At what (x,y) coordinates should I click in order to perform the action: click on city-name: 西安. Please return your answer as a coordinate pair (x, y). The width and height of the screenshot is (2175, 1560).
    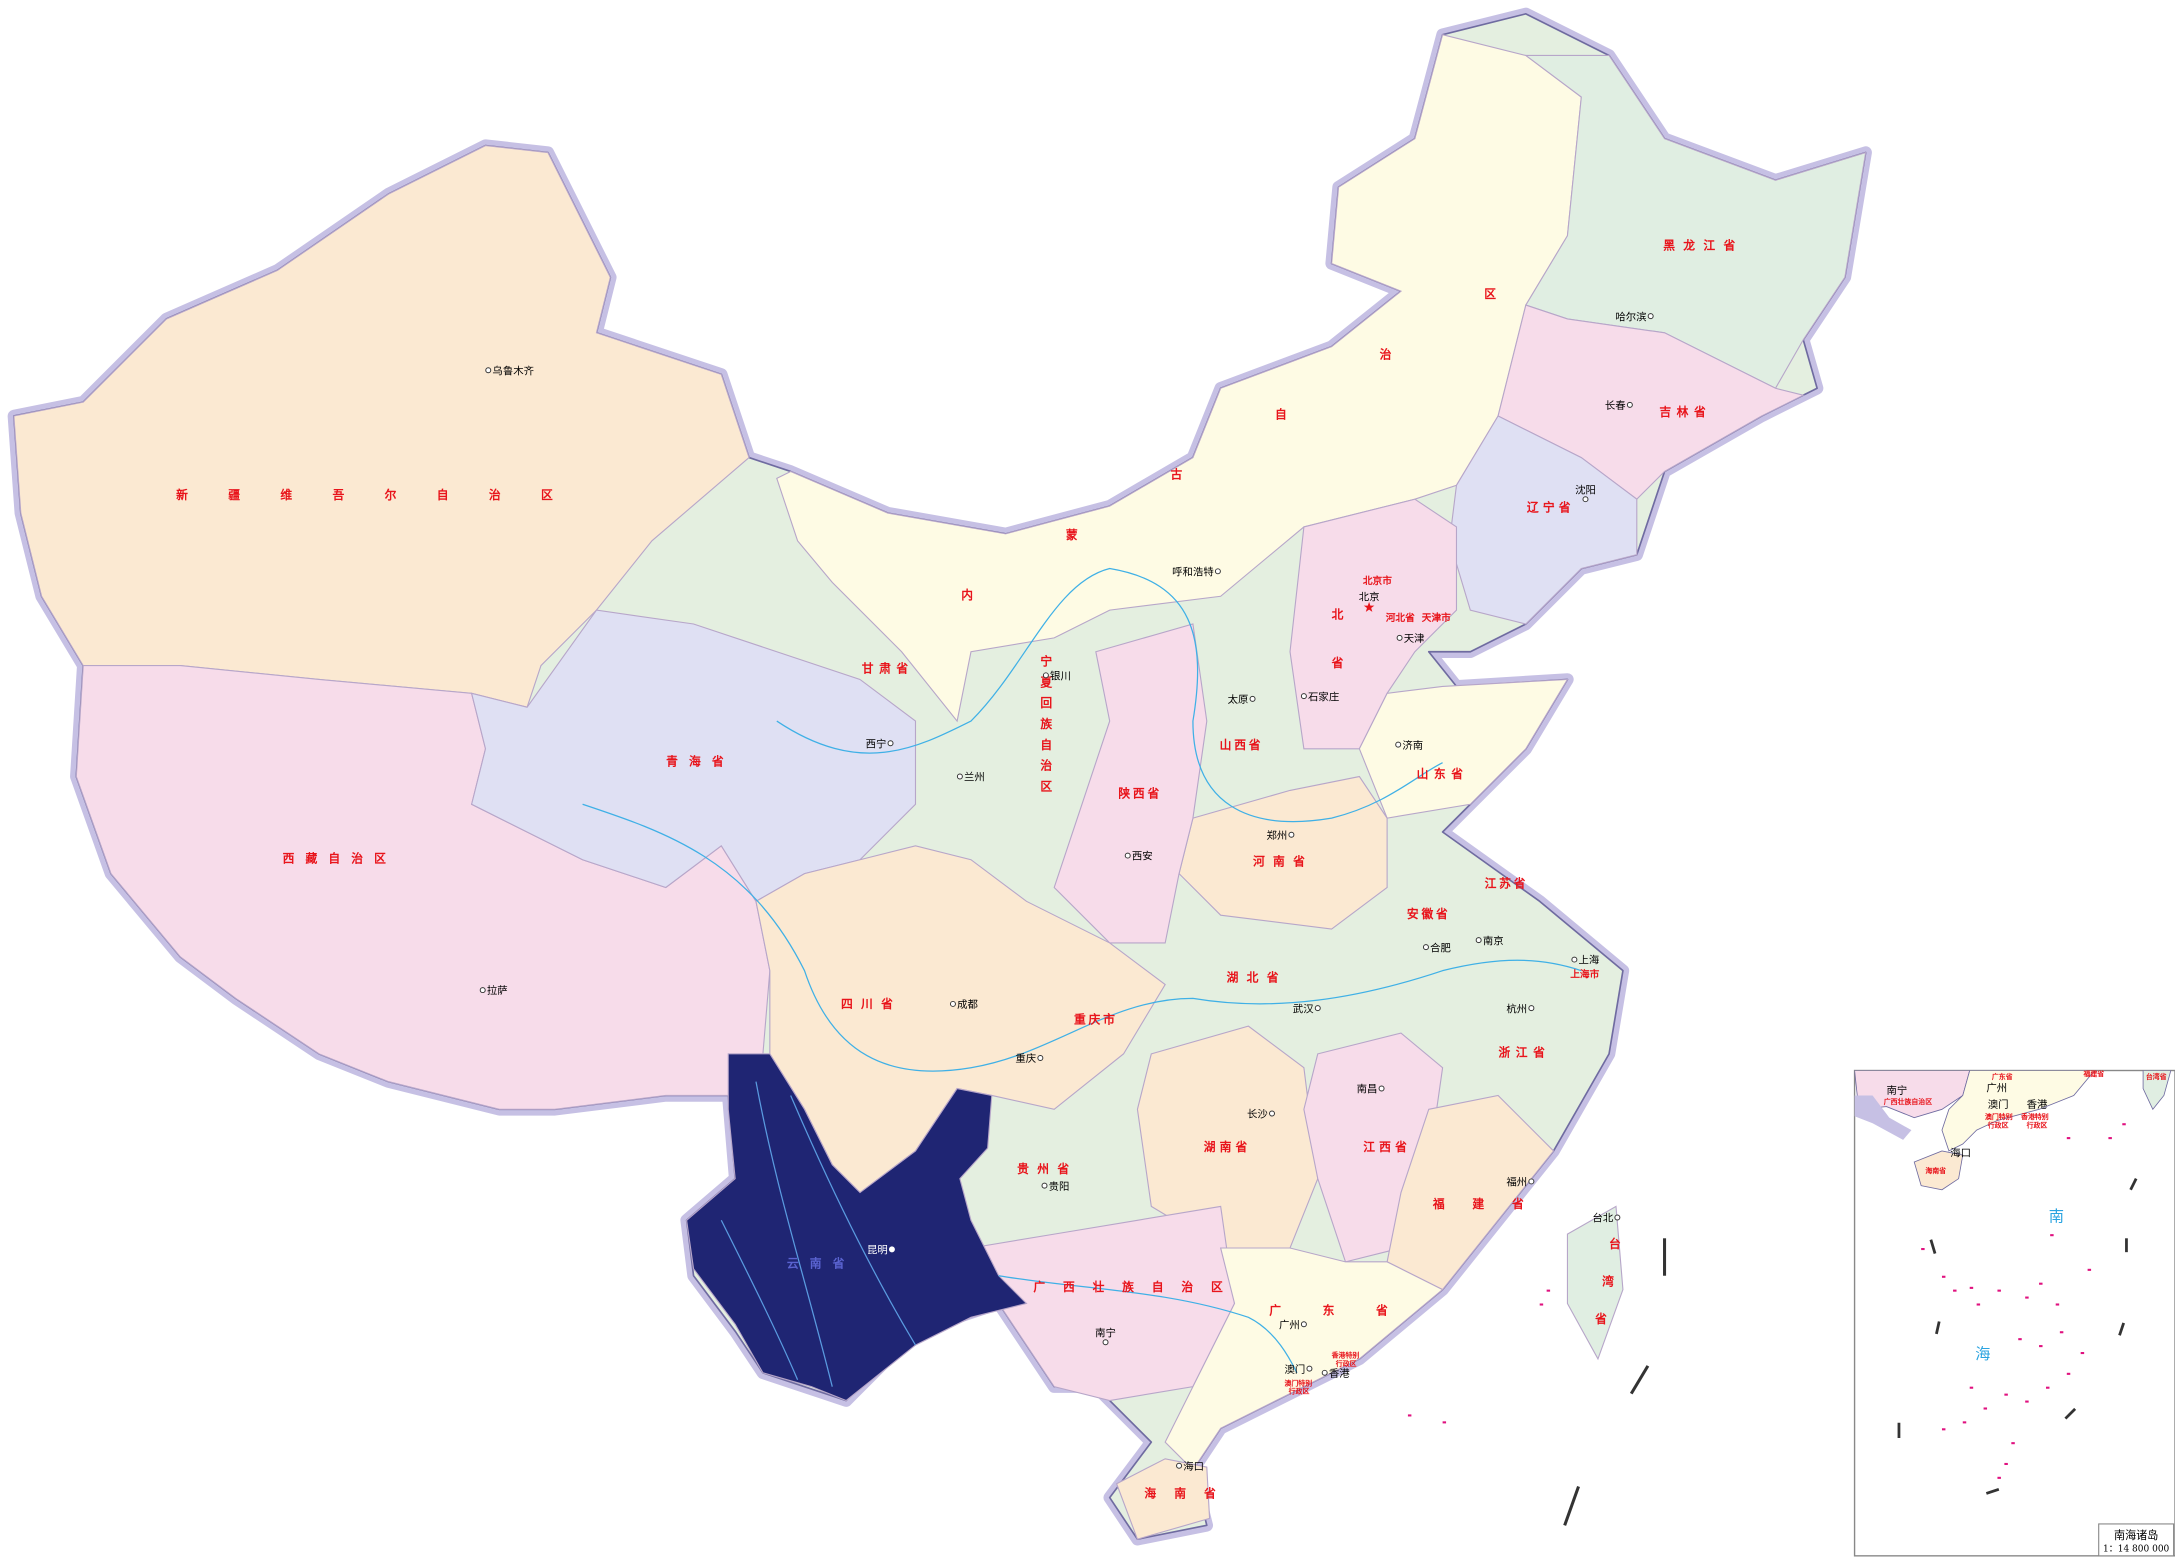
    Looking at the image, I should click on (1142, 856).